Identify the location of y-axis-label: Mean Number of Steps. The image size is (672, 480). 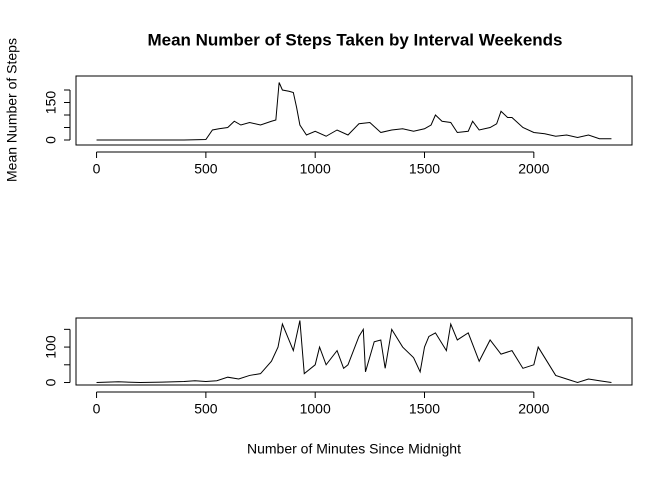
(12, 110).